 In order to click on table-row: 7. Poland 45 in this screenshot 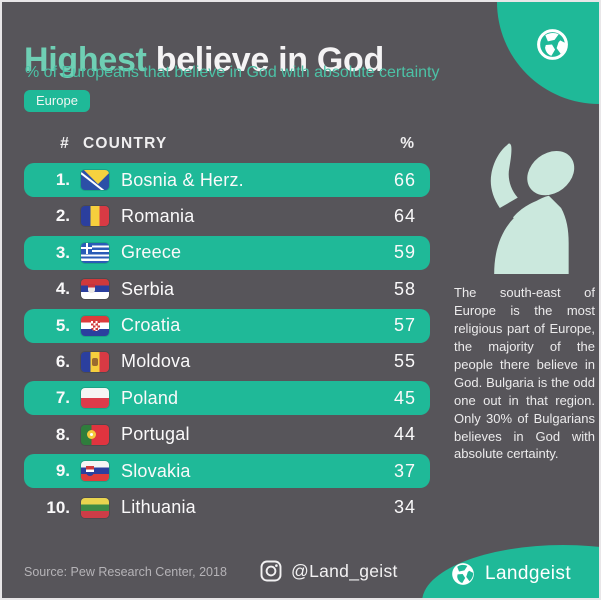, I will do `click(227, 398)`.